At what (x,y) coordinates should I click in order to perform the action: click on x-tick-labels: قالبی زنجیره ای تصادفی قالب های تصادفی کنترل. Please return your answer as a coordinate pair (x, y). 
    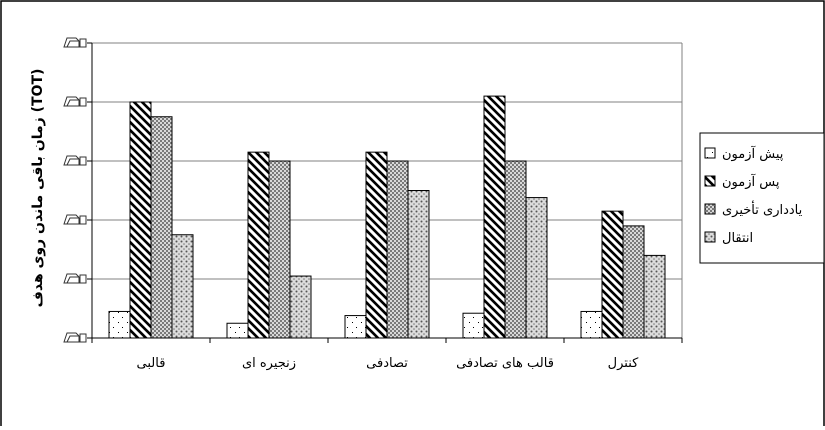
    Looking at the image, I should click on (388, 363).